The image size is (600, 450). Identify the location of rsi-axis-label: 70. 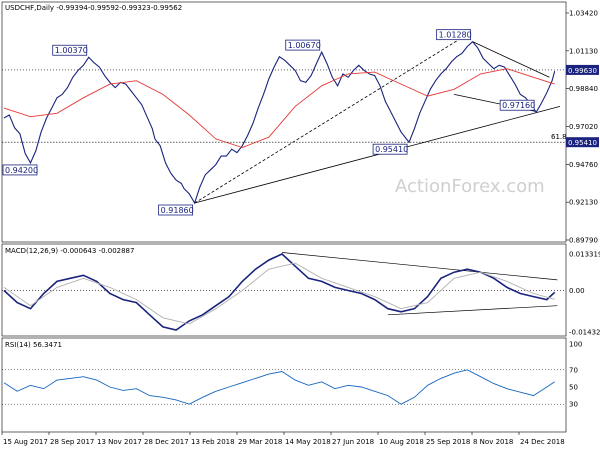
(573, 370).